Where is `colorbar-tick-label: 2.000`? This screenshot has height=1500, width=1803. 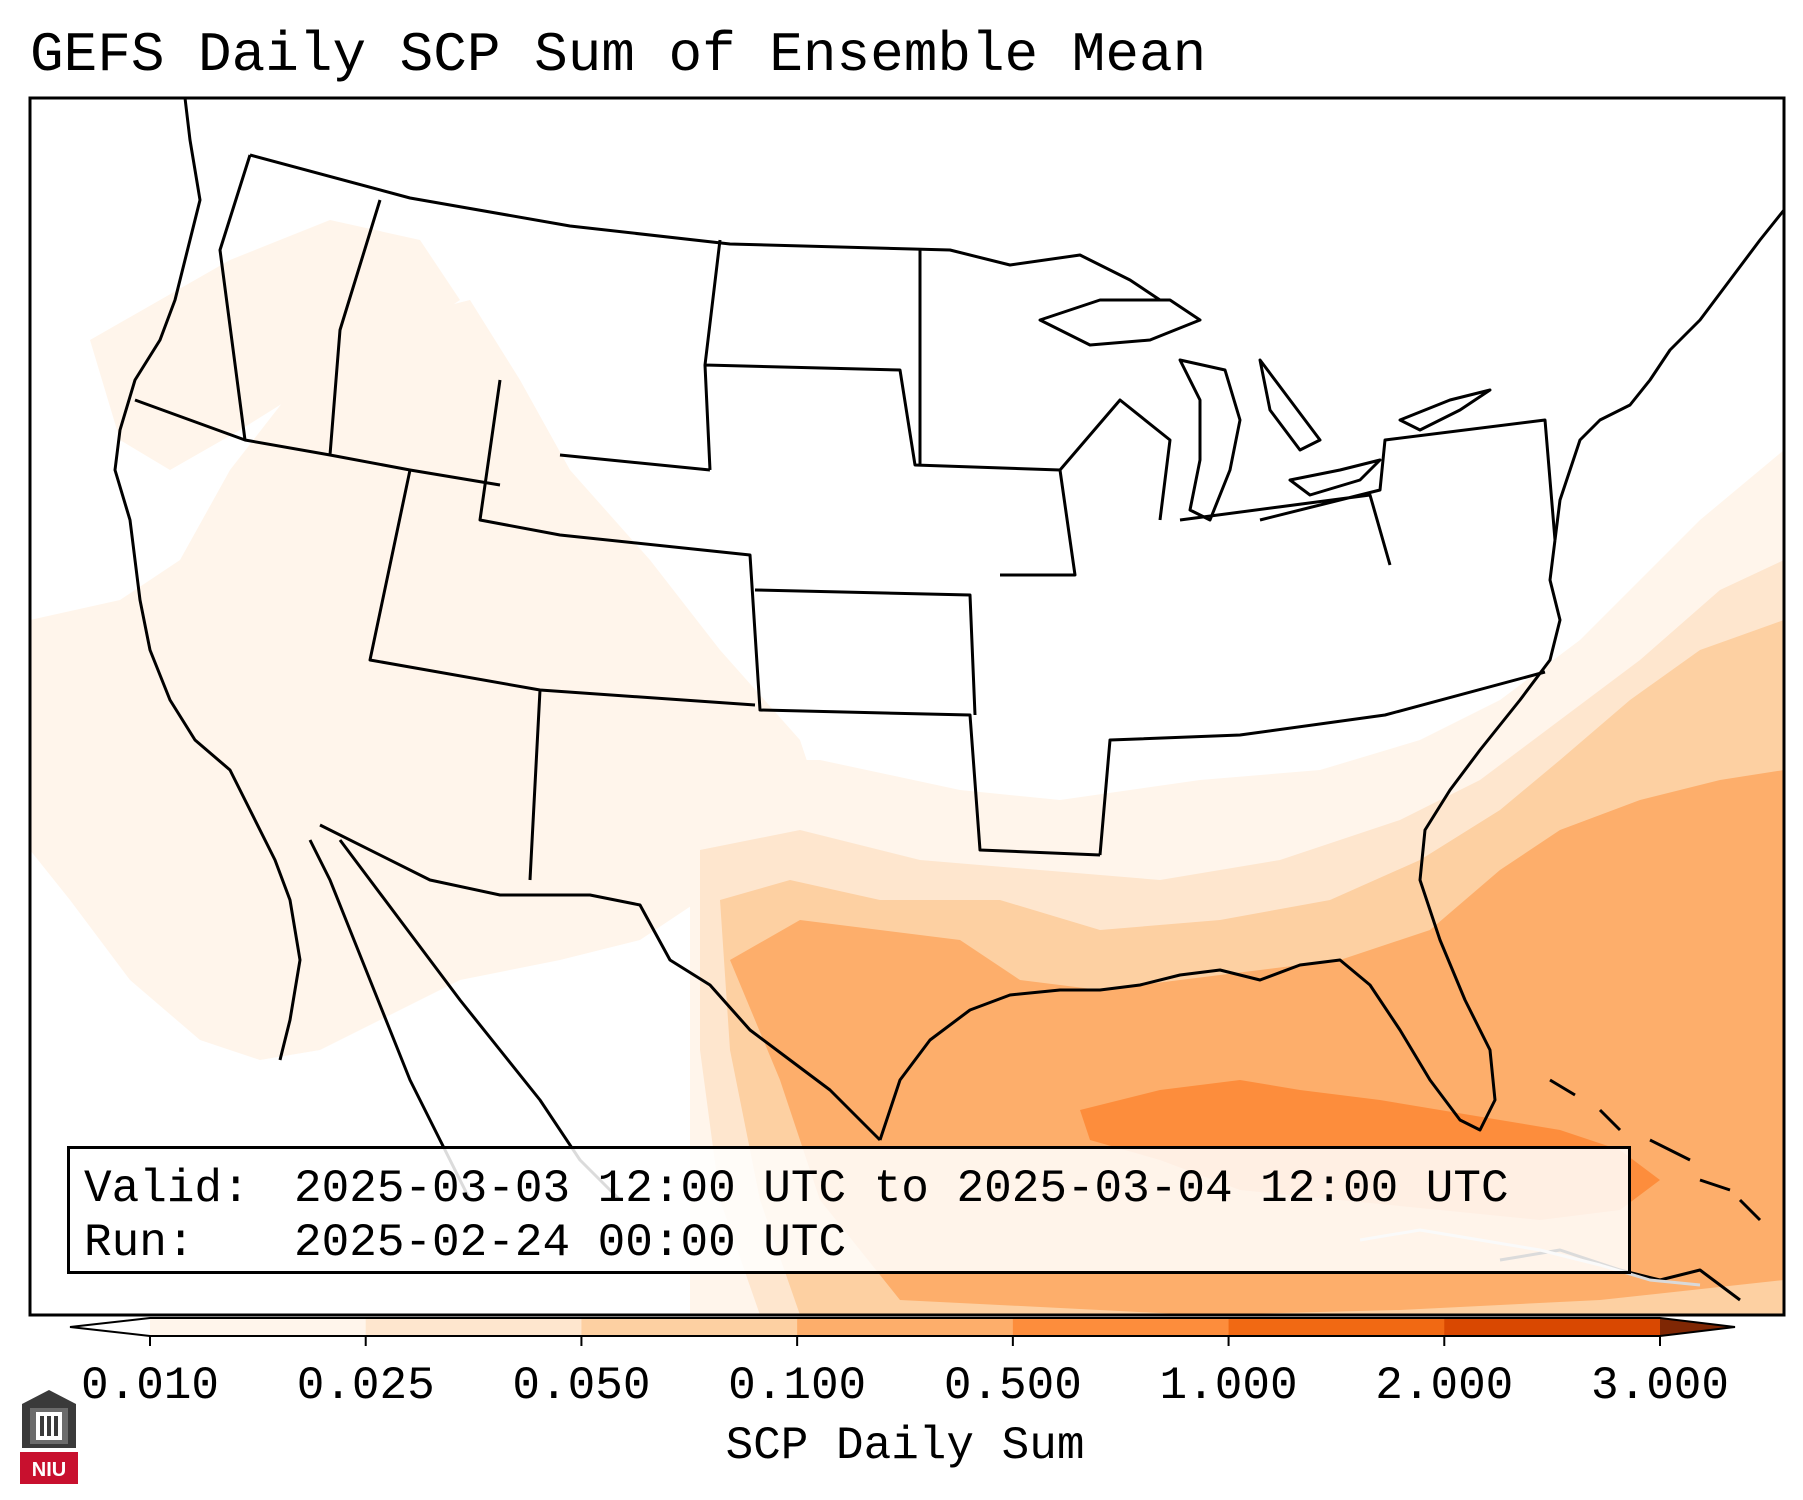 colorbar-tick-label: 2.000 is located at coordinates (1444, 1386).